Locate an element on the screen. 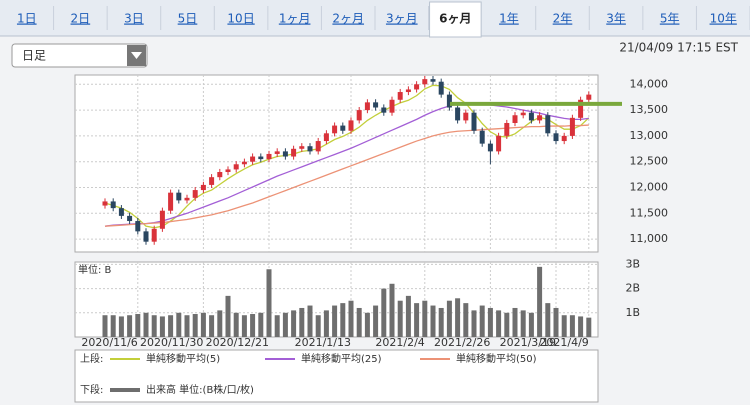 The image size is (750, 405). tab: 1年 is located at coordinates (509, 19).